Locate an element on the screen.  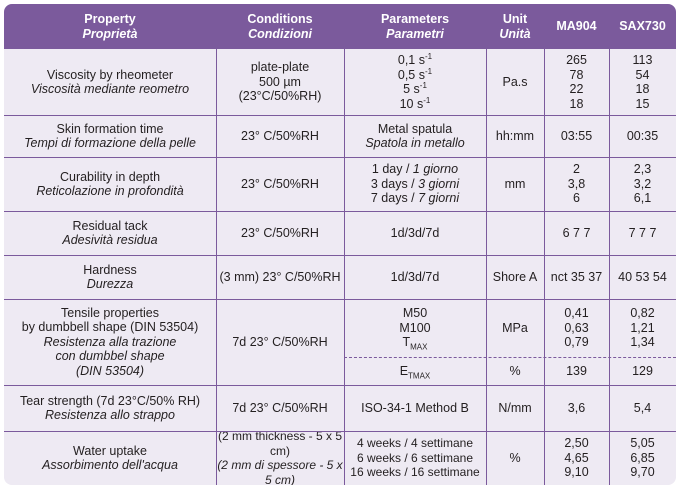
row-water-unit: % is located at coordinates (515, 458).